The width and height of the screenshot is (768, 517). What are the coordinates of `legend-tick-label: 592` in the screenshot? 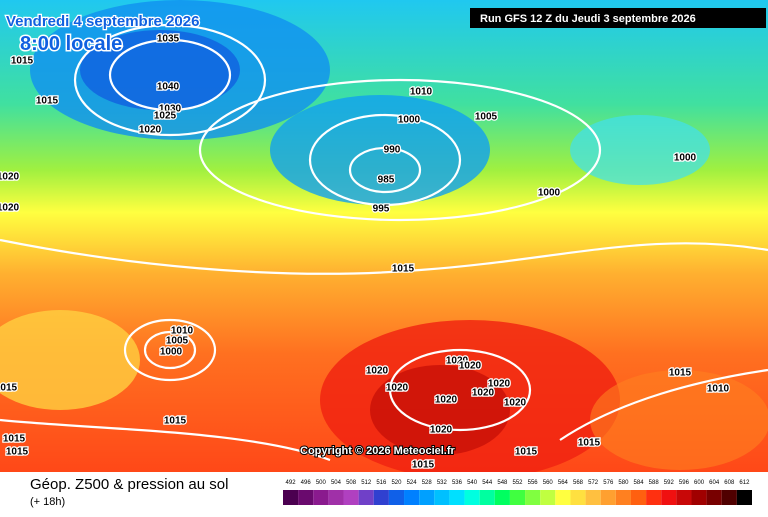 It's located at (669, 483).